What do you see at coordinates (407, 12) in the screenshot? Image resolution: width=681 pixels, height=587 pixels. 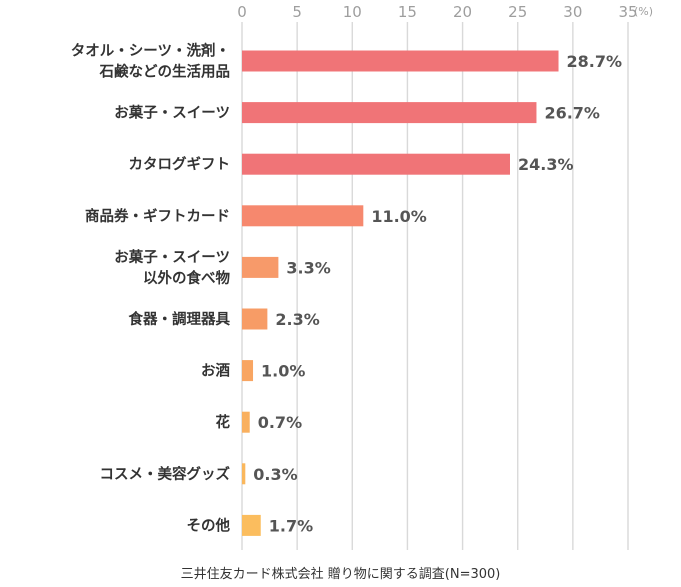 I see `x-tick-label: 15` at bounding box center [407, 12].